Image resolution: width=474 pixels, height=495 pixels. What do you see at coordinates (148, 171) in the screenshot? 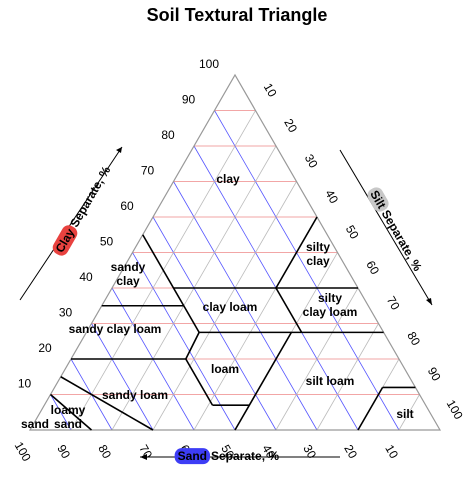
I see `clay-tick-label: 70` at bounding box center [148, 171].